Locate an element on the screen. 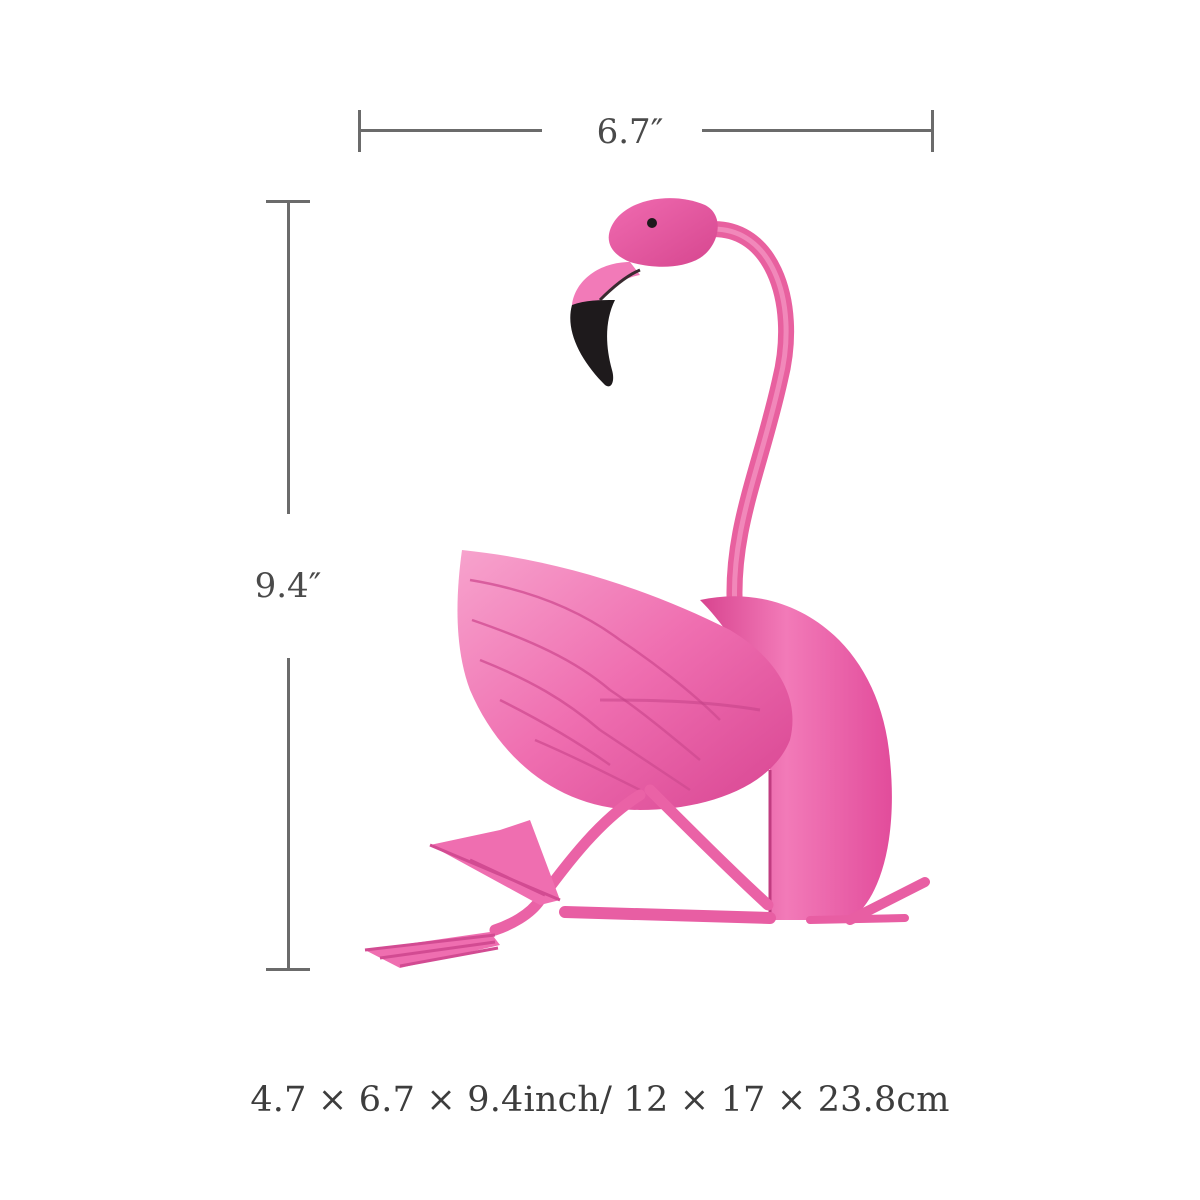  flamingo-leg-back is located at coordinates (709, 847).